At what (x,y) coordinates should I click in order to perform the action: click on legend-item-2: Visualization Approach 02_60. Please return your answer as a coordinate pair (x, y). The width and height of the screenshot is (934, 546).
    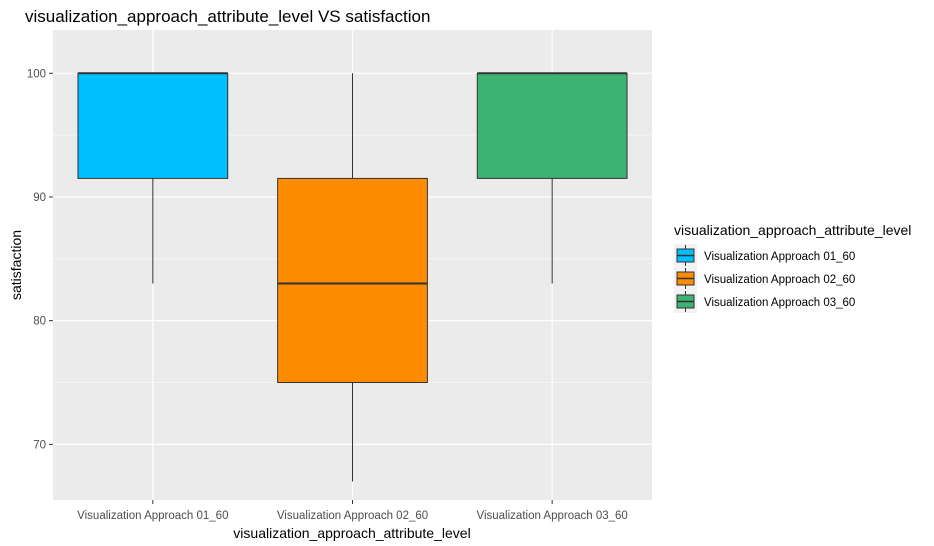
    Looking at the image, I should click on (764, 278).